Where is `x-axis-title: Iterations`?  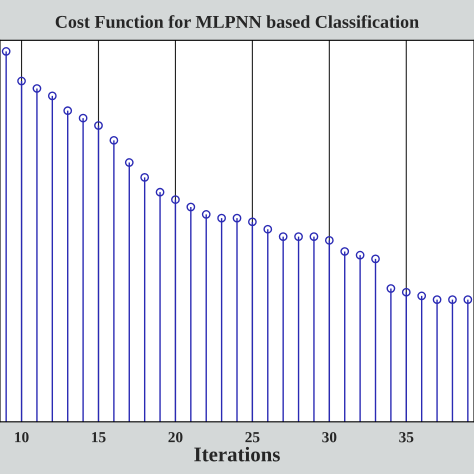 x-axis-title: Iterations is located at coordinates (237, 454).